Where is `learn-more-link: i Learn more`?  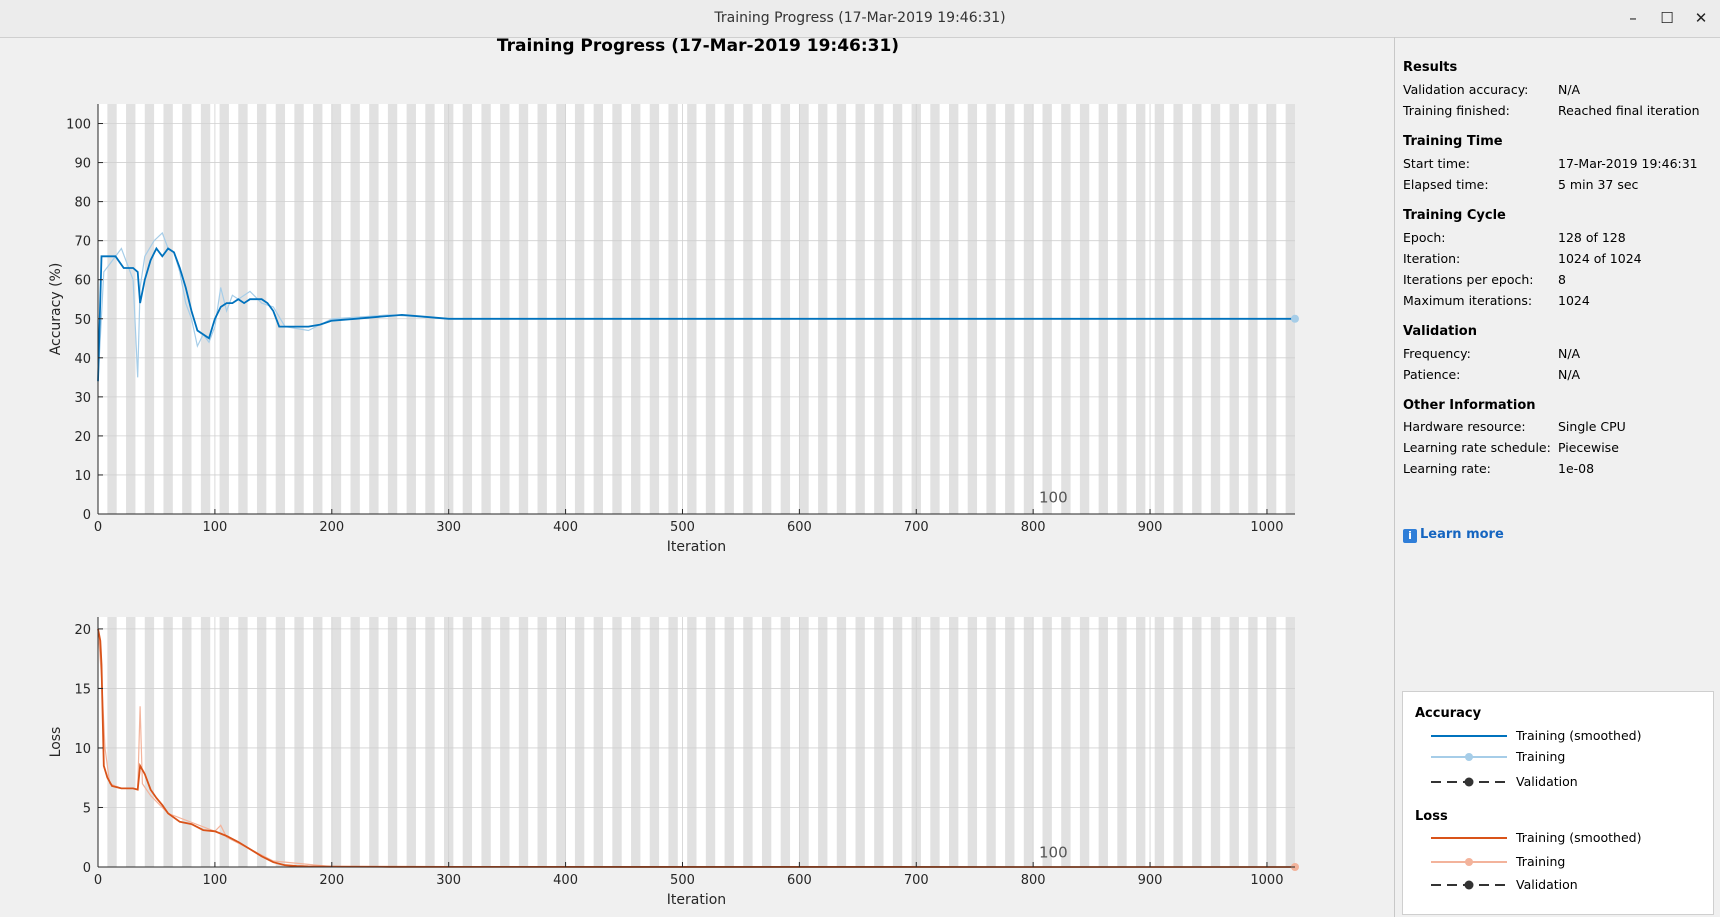
learn-more-link: i Learn more is located at coordinates (1453, 535).